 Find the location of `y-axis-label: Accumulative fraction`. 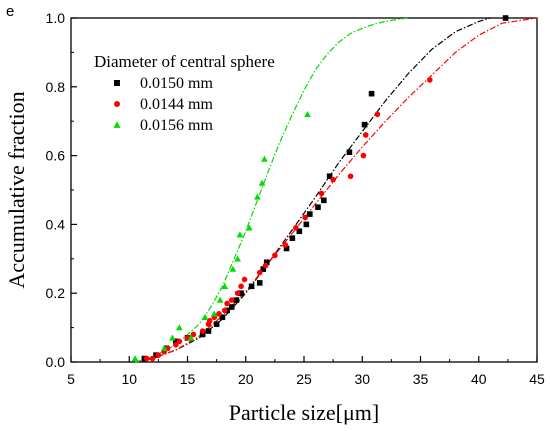

y-axis-label: Accumulative fraction is located at coordinates (16, 189).